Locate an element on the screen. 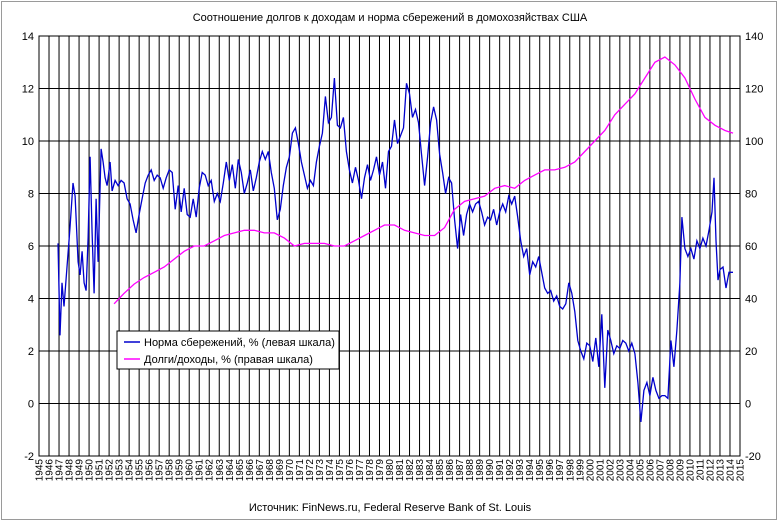 The image size is (780, 523). x-tick-label: 1987 is located at coordinates (460, 470).